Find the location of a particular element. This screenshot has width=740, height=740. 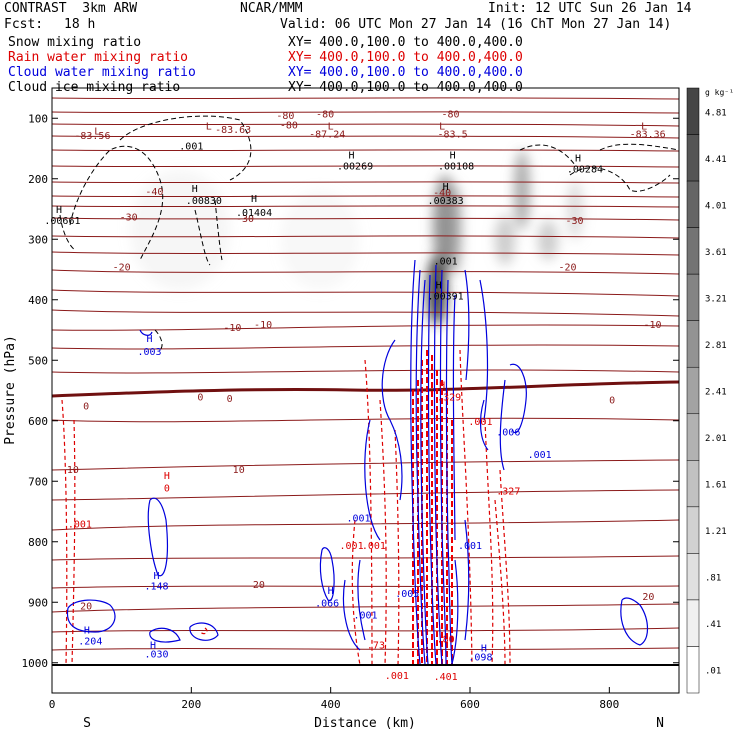

extremum-label: .401 is located at coordinates (446, 677).